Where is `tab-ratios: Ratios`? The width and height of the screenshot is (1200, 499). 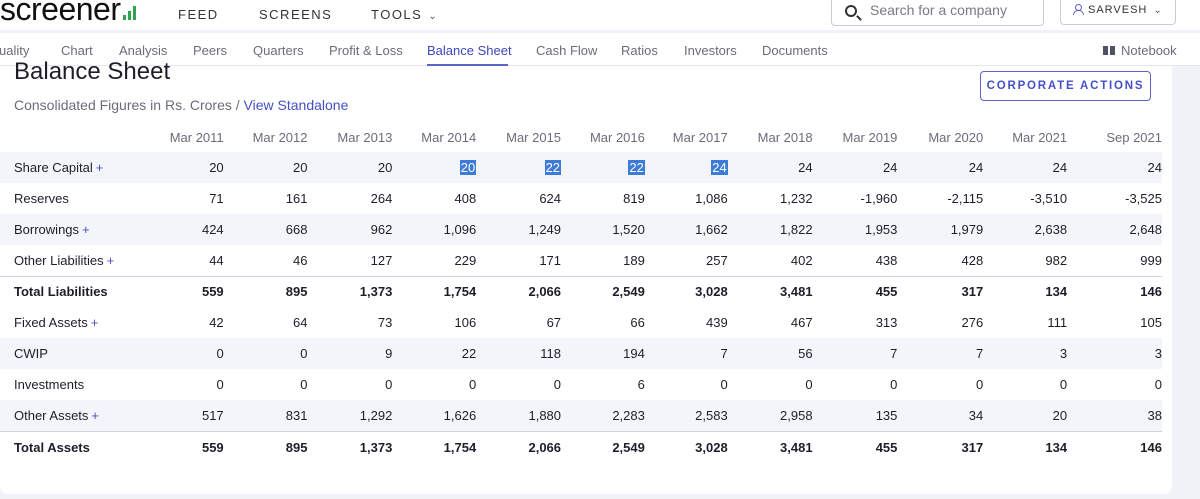
tab-ratios: Ratios is located at coordinates (639, 50).